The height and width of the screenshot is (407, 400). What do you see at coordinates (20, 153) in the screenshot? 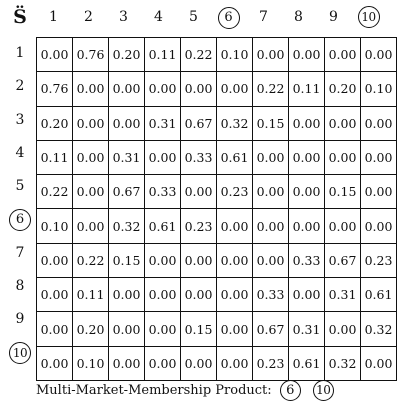
I see `row-header-4: 4` at bounding box center [20, 153].